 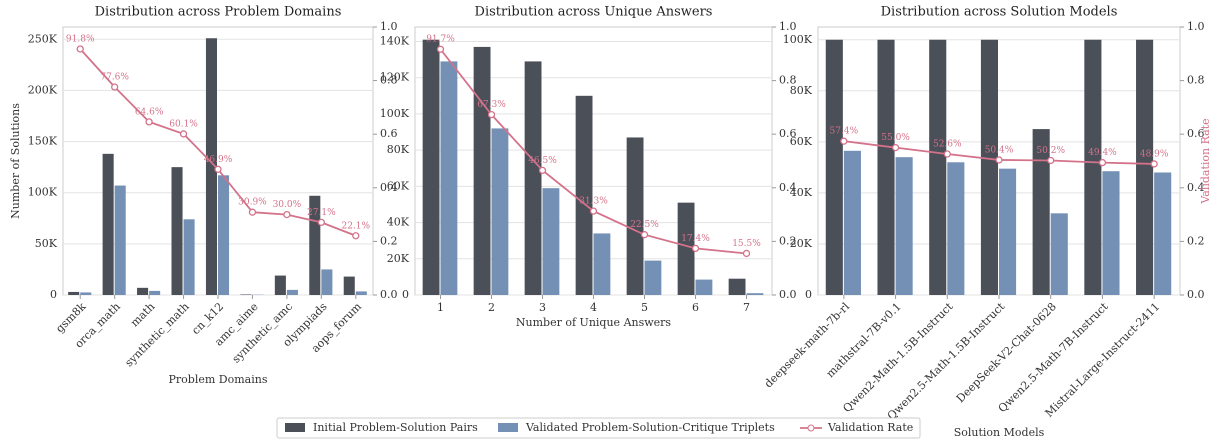 What do you see at coordinates (593, 202) in the screenshot?
I see `value-label: 31.3%` at bounding box center [593, 202].